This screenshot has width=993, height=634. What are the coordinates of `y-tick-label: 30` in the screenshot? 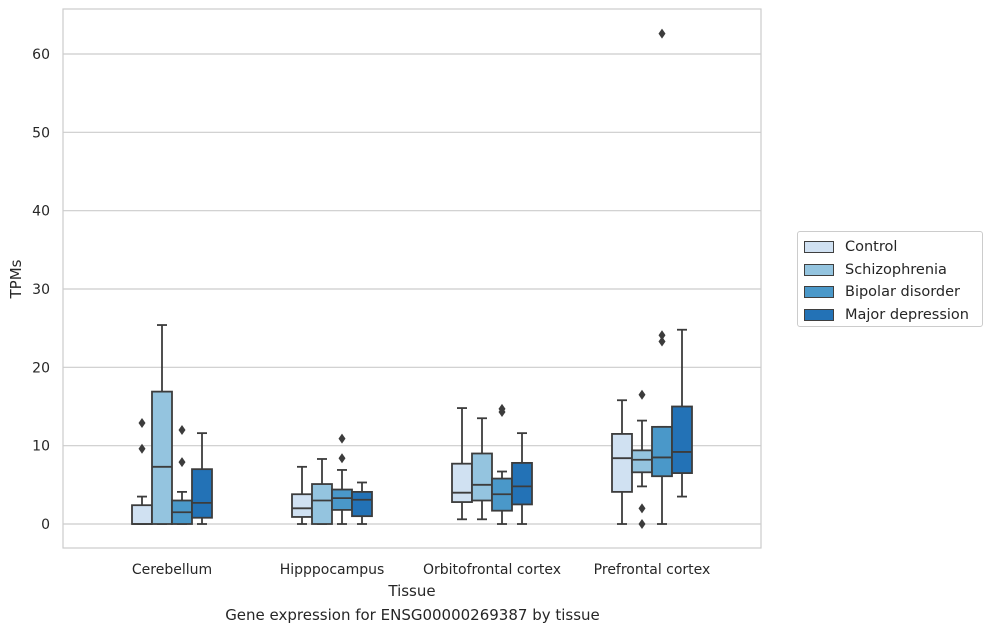 It's located at (41, 290).